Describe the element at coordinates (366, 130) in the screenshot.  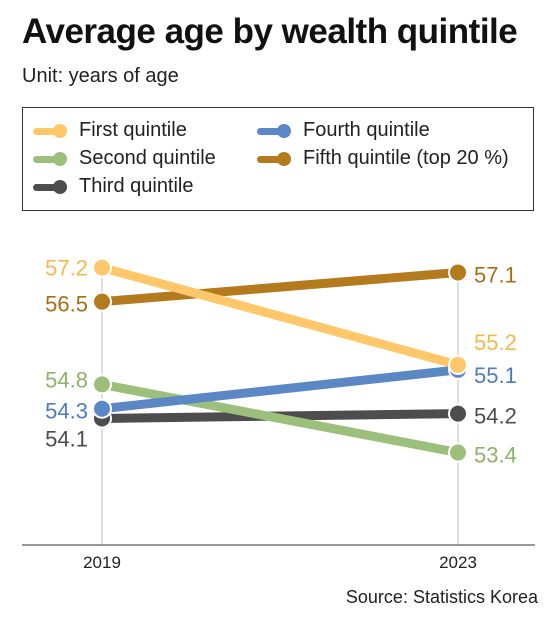
I see `legend-label: Fourth quintile` at that location.